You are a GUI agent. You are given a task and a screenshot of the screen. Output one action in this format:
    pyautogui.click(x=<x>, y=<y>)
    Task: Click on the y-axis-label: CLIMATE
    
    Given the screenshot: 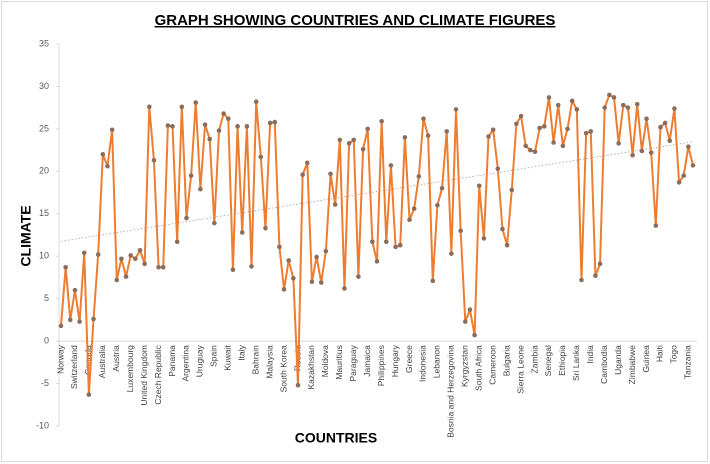 What is the action you would take?
    pyautogui.click(x=26, y=235)
    